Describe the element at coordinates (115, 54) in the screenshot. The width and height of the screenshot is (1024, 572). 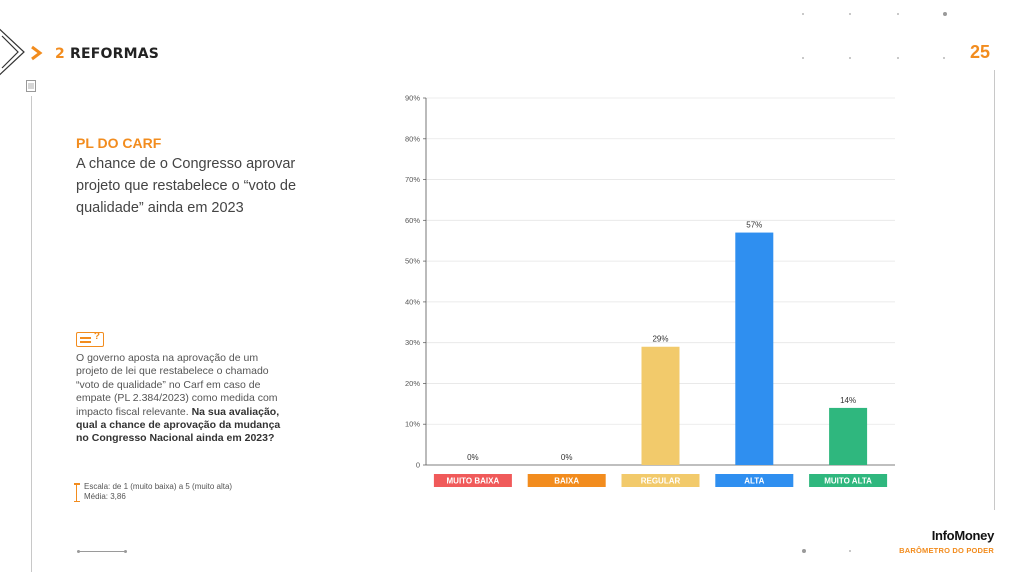
I see `section-label: REFORMAS` at that location.